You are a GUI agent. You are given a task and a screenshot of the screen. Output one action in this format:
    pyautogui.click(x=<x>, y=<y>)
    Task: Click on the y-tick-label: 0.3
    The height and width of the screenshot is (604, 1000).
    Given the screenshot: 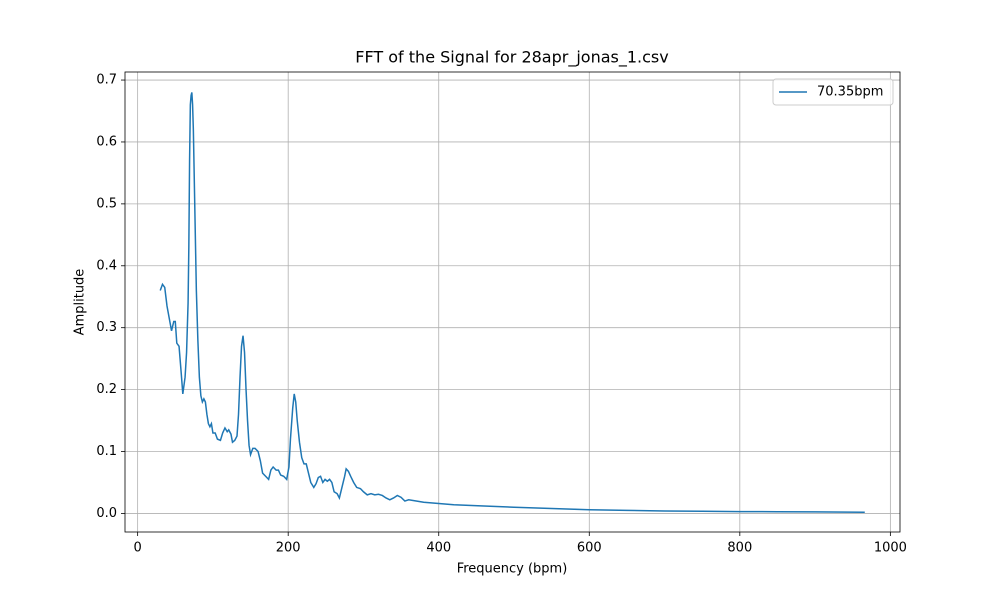 What is the action you would take?
    pyautogui.click(x=106, y=327)
    